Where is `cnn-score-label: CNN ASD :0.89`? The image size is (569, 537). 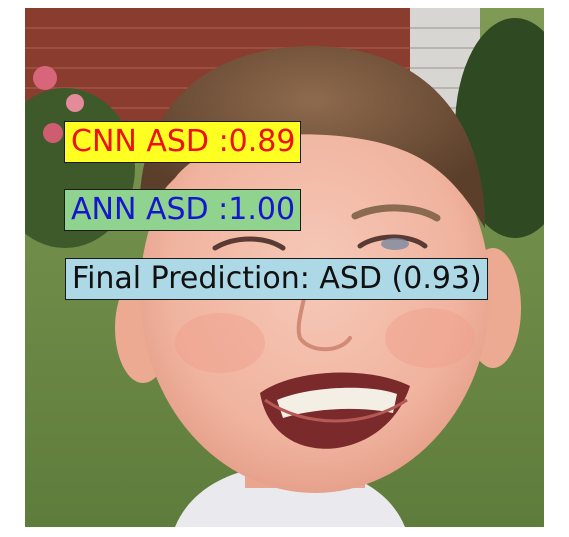
cnn-score-label: CNN ASD :0.89 is located at coordinates (182, 142).